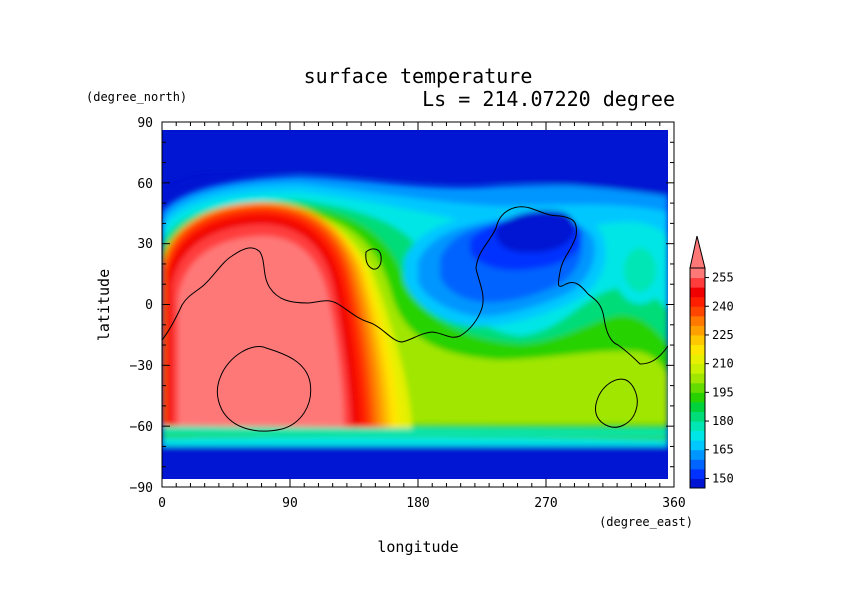 The height and width of the screenshot is (595, 842). I want to click on colorbar-extend-arrow, so click(697, 252).